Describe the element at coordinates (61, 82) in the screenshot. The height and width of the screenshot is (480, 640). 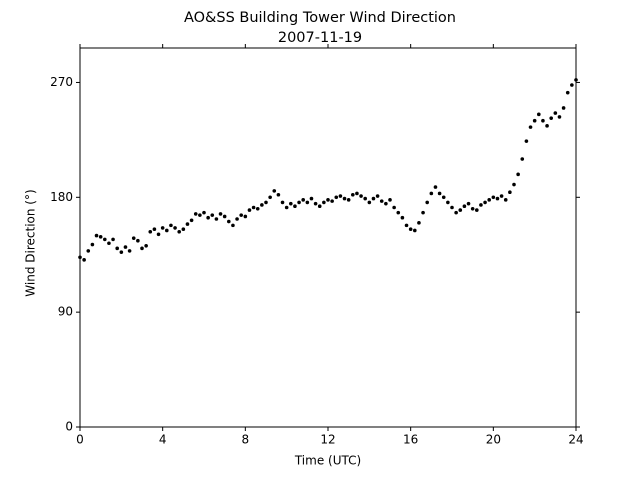
I see `y-tick-label: 270` at that location.